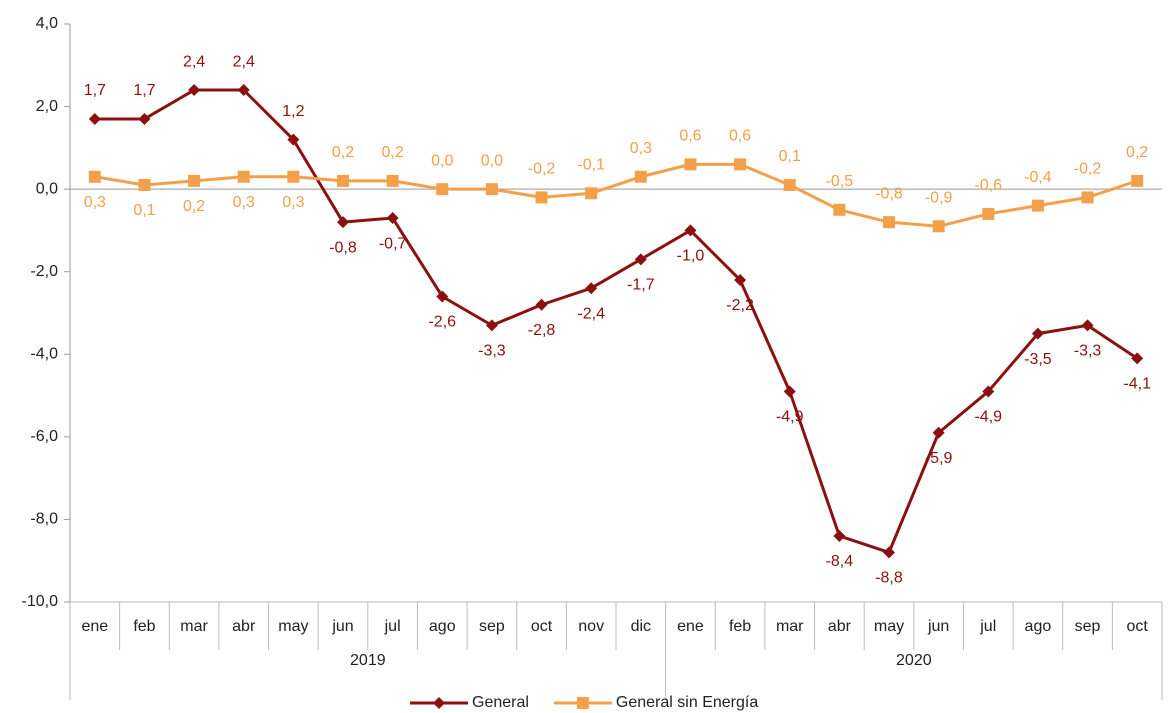 The width and height of the screenshot is (1171, 713). Describe the element at coordinates (914, 660) in the screenshot. I see `group-label: 2020` at that location.